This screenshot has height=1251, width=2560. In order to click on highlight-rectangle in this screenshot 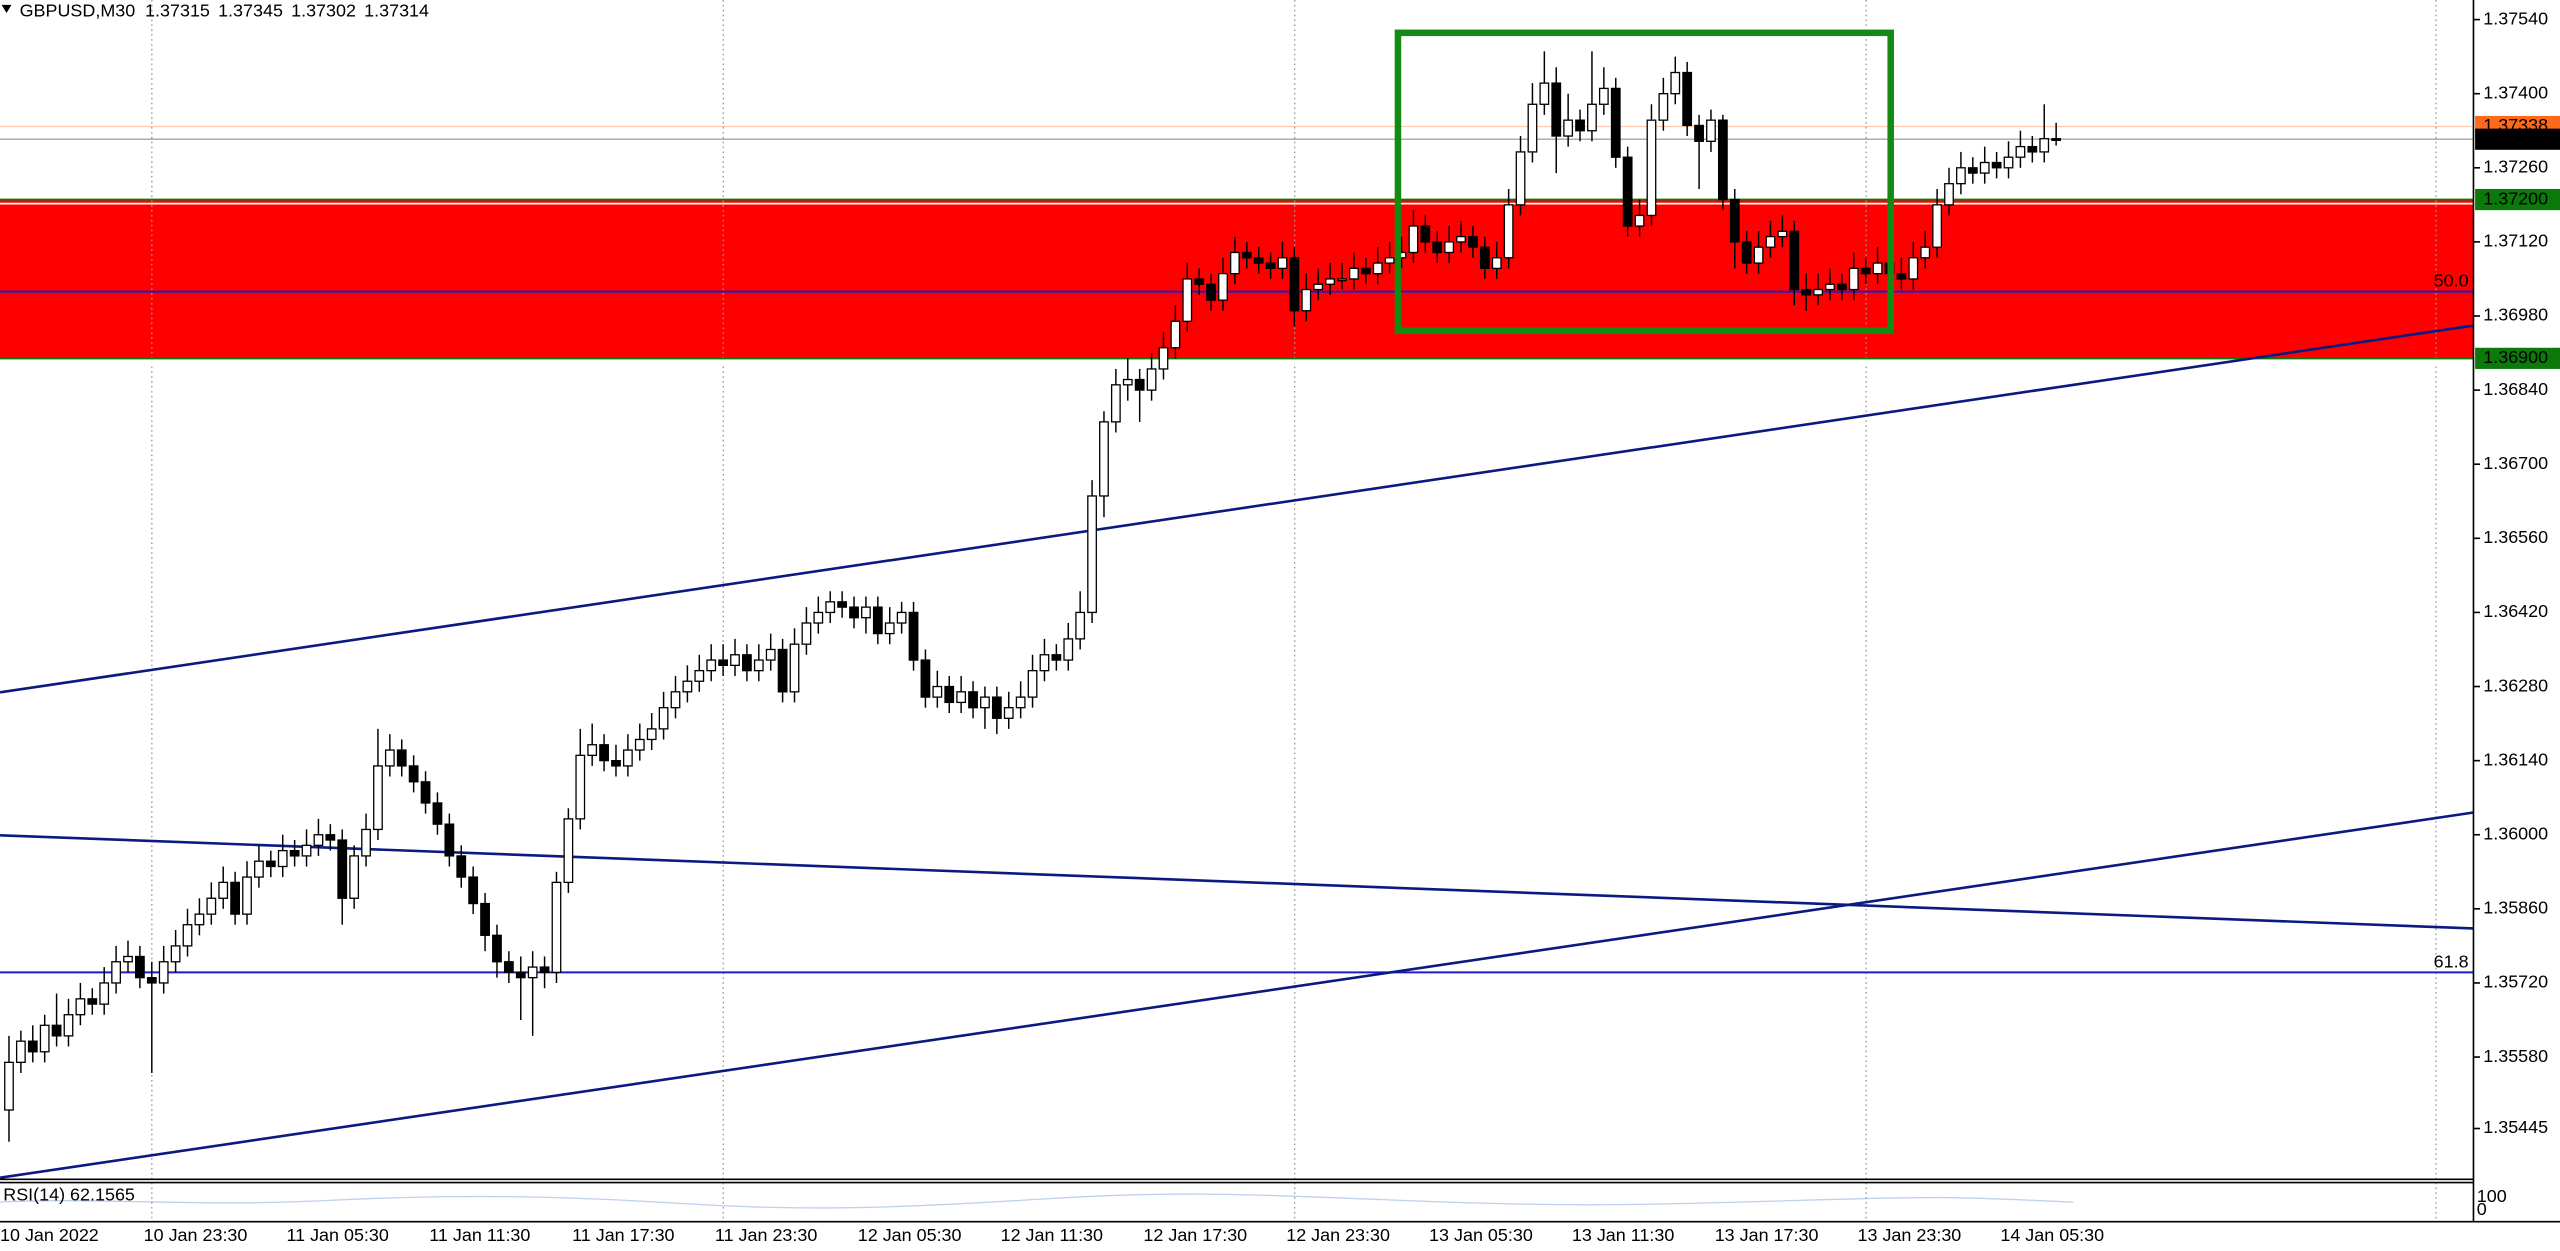, I will do `click(1644, 182)`.